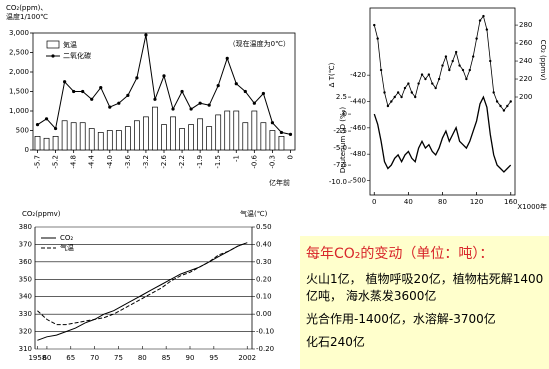 The image size is (549, 369). Describe the element at coordinates (254, 213) in the screenshot. I see `y2-axis-label: 气温(℃)` at that location.